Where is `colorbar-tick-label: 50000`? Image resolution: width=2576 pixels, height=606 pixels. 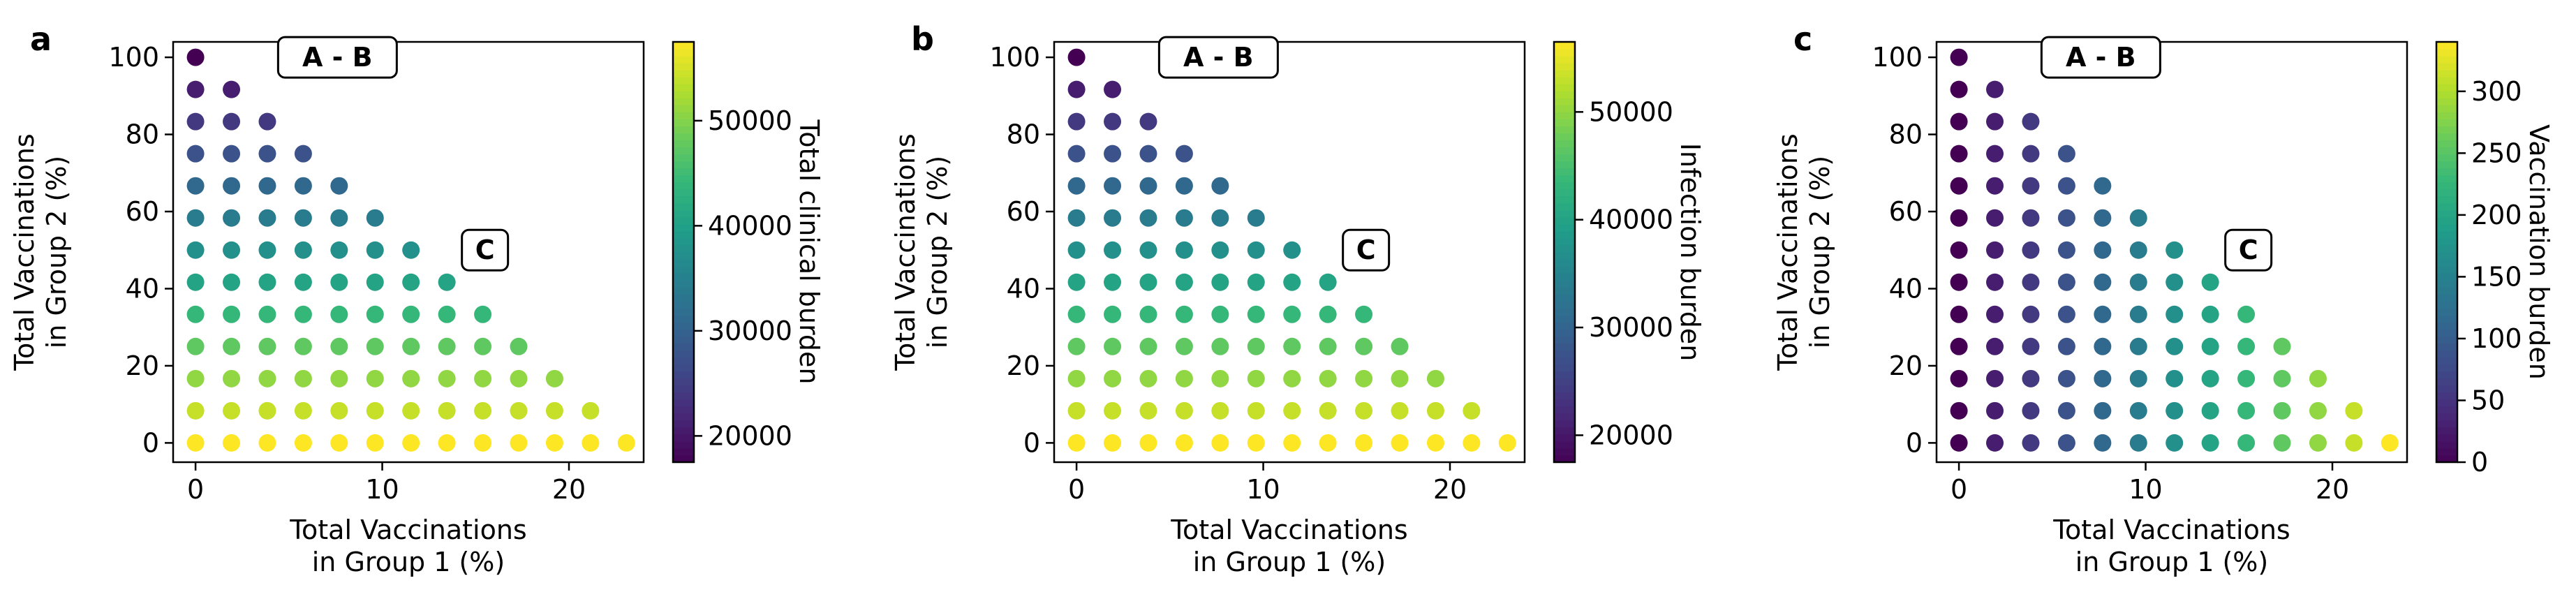 colorbar-tick-label: 50000 is located at coordinates (1631, 111).